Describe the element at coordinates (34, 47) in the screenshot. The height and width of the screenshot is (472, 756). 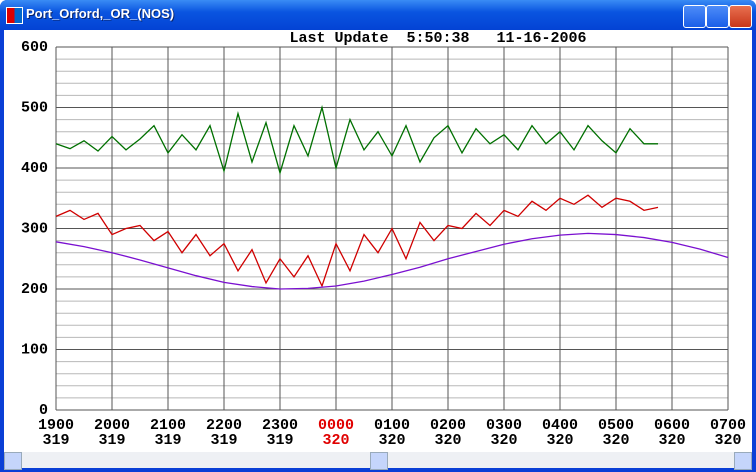
I see `y-tick-label: 600` at that location.